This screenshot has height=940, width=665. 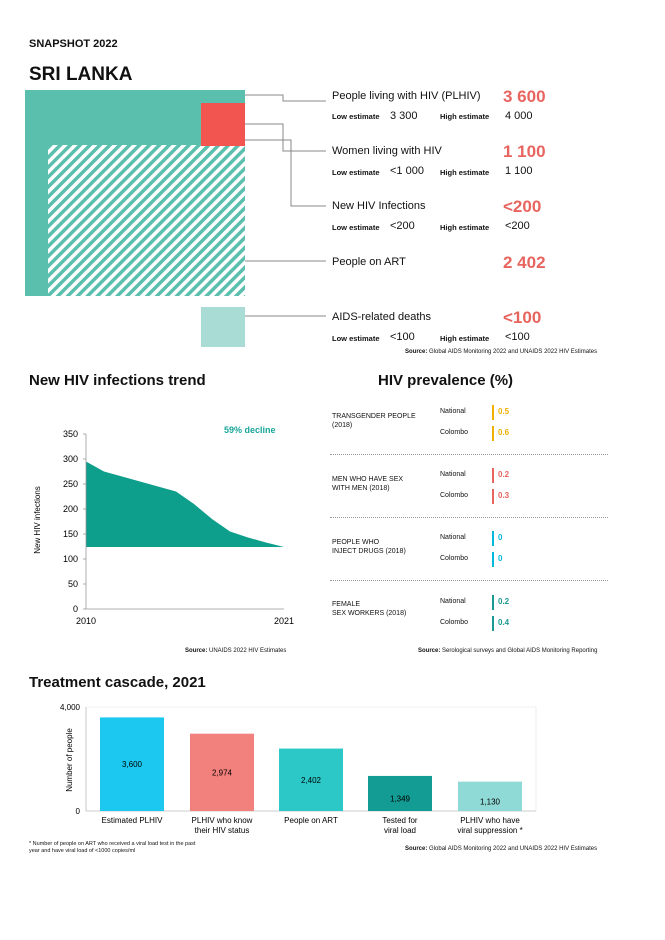 I want to click on women-low-value: <1 000, so click(x=407, y=171).